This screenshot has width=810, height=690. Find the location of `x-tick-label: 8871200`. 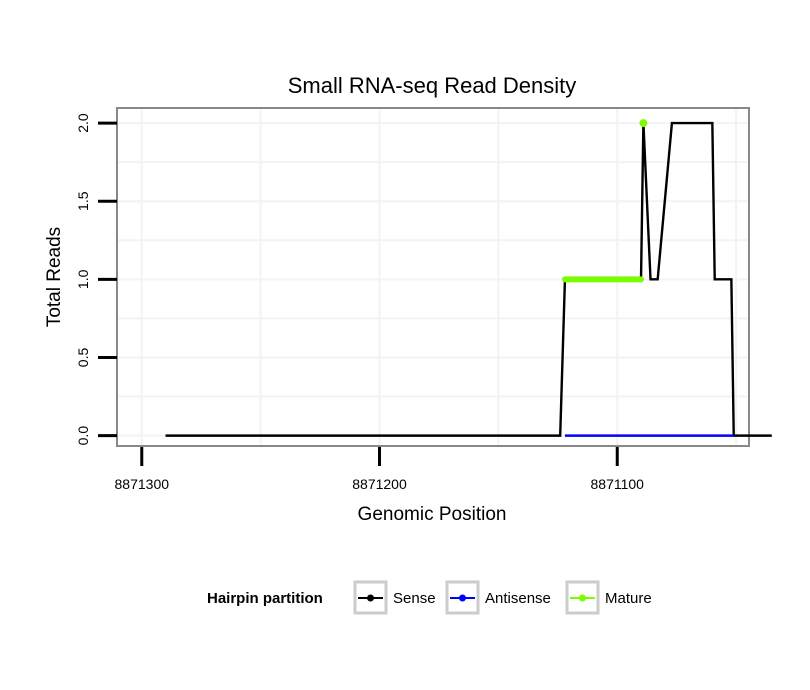

x-tick-label: 8871200 is located at coordinates (379, 484).